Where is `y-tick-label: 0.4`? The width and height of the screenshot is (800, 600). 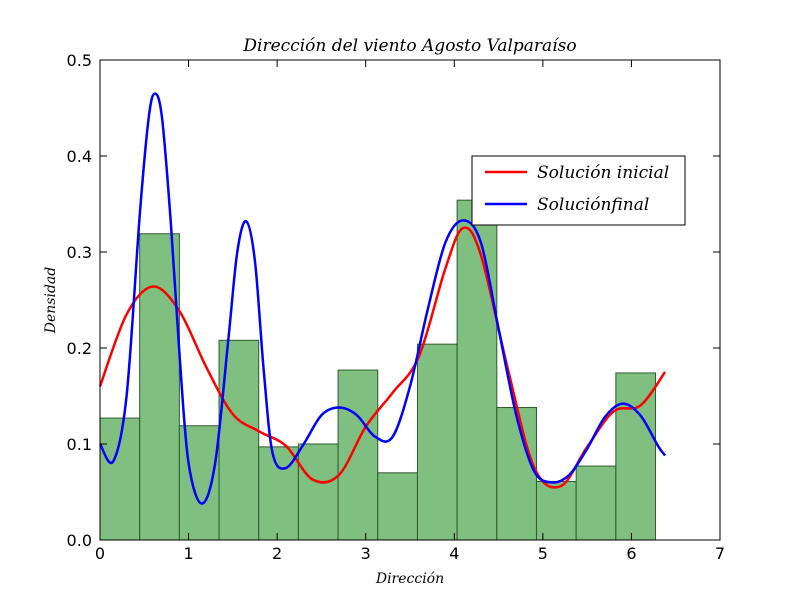
y-tick-label: 0.4 is located at coordinates (79, 156).